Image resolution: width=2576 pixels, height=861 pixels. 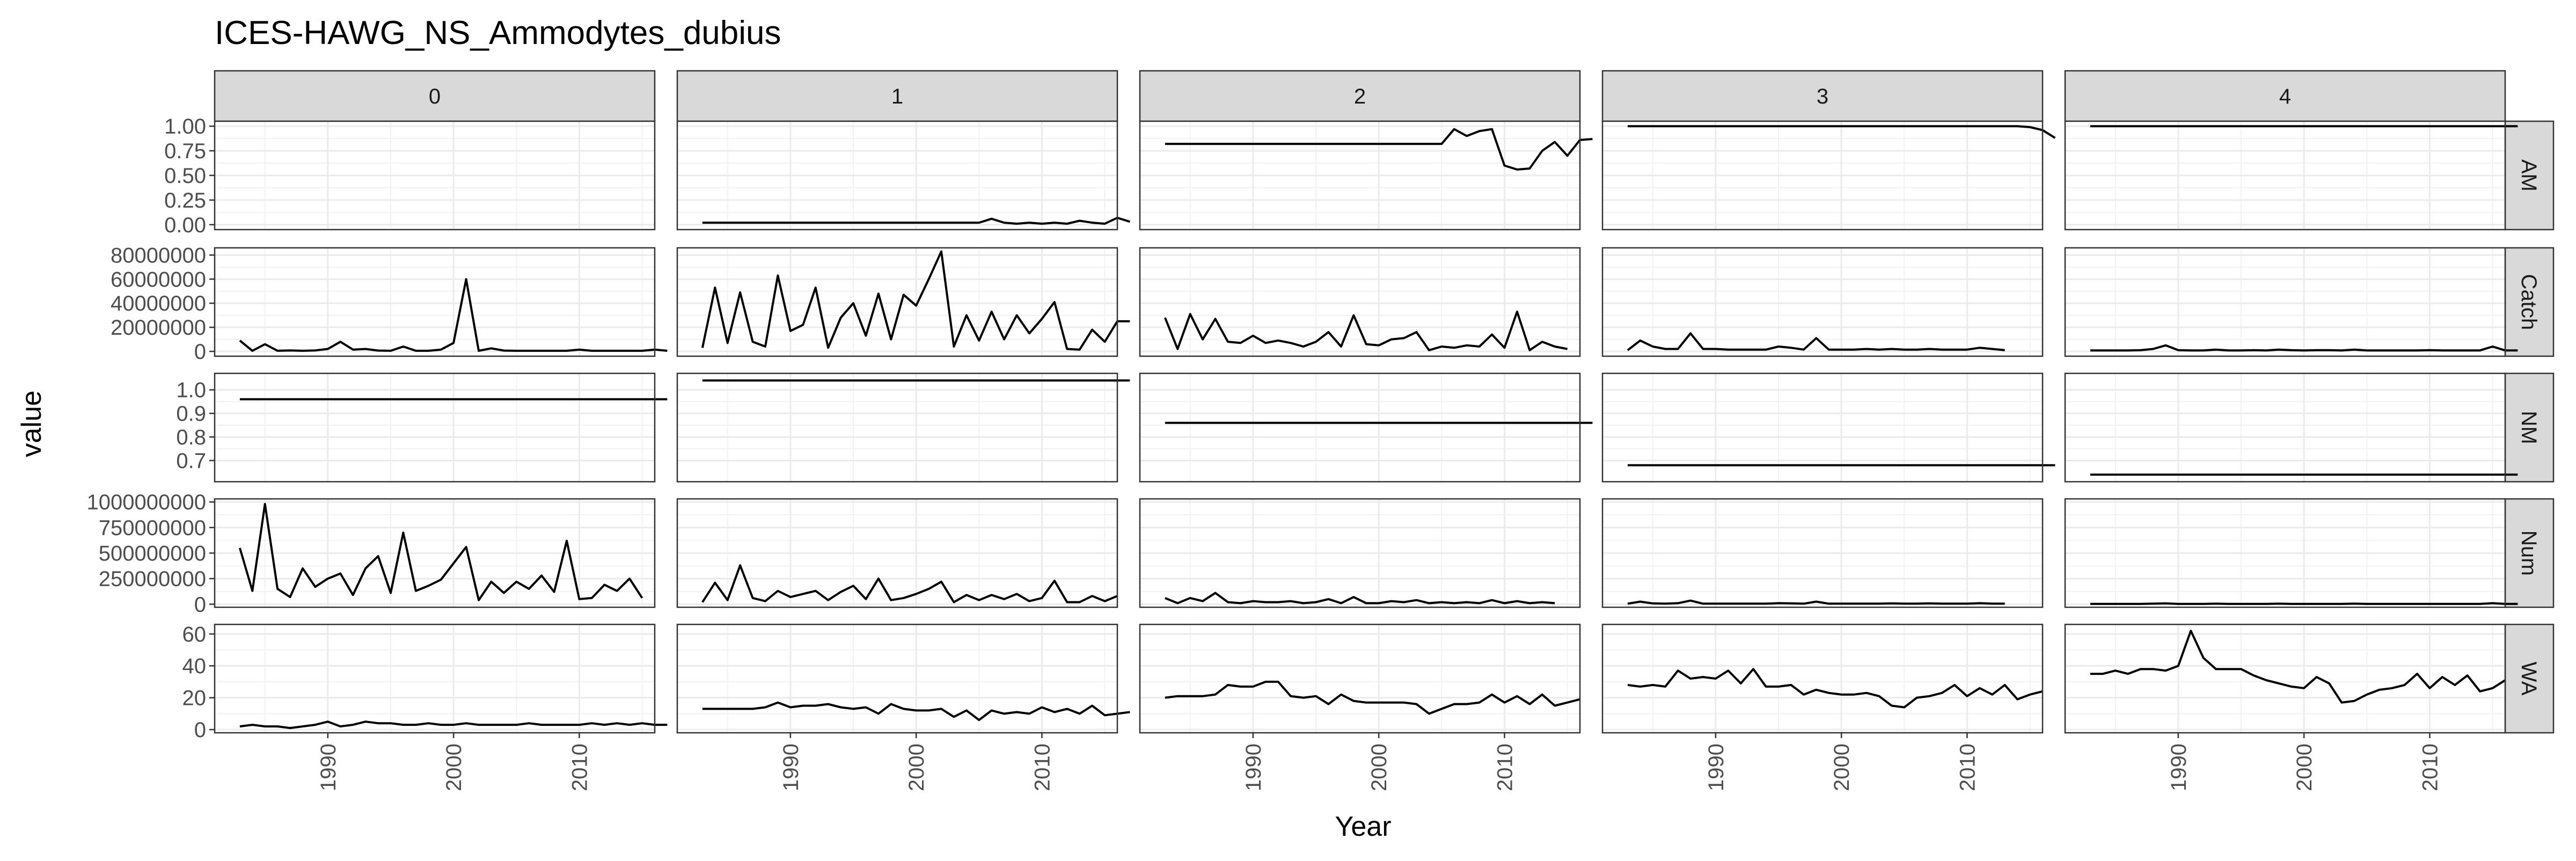 I want to click on facet-strip-row-NM, so click(x=2529, y=427).